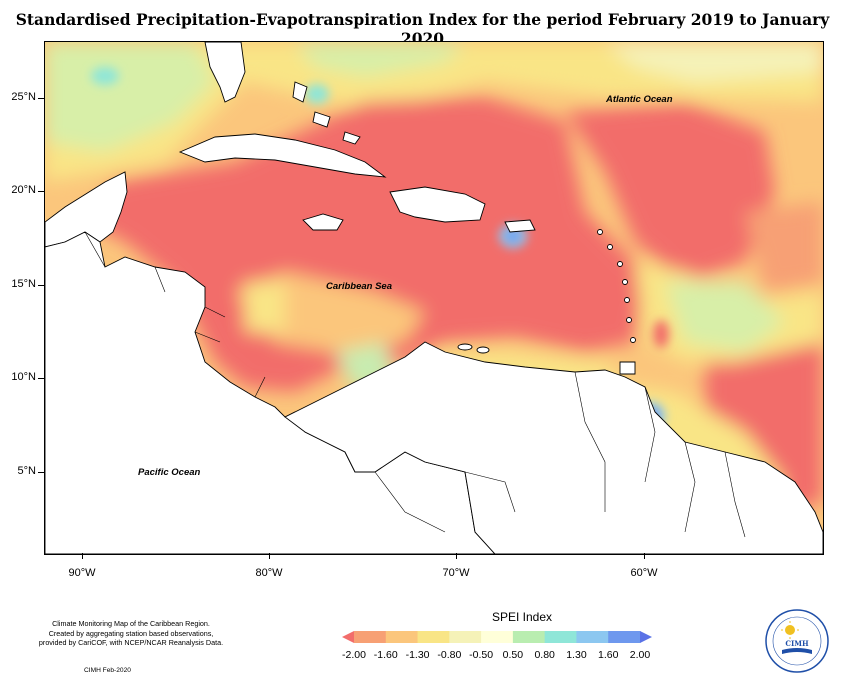  What do you see at coordinates (449, 655) in the screenshot?
I see `legend-label: -0.80` at bounding box center [449, 655].